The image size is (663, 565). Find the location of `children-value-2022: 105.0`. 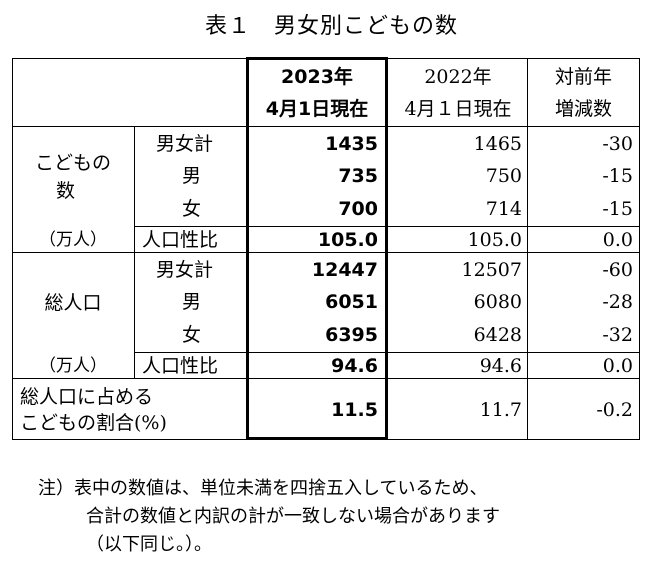

children-value-2022: 105.0 is located at coordinates (494, 240).